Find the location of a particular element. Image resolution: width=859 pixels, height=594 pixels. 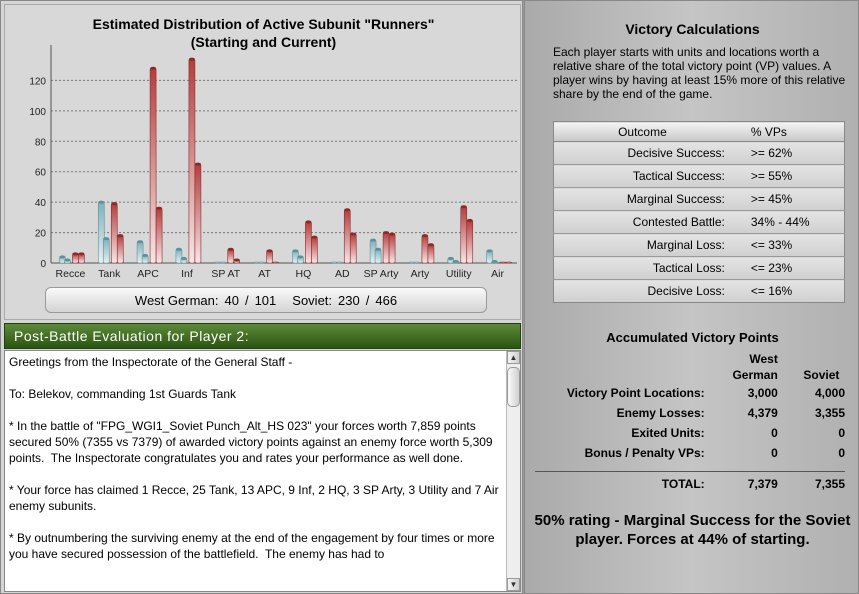

vp-soviet: 0 is located at coordinates (841, 453).